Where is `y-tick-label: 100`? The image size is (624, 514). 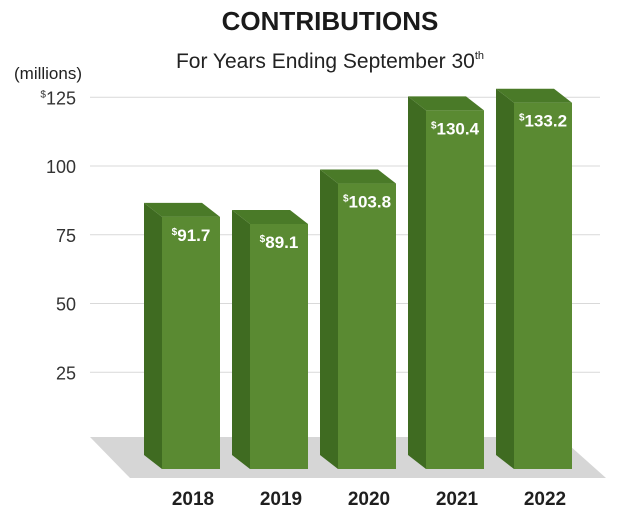 y-tick-label: 100 is located at coordinates (61, 167).